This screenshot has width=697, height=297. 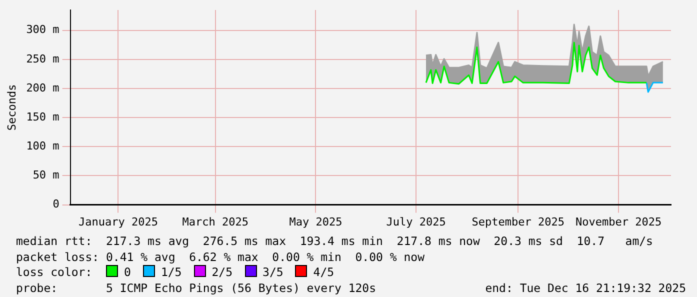 What do you see at coordinates (55, 272) in the screenshot?
I see `legend-title: loss color:` at bounding box center [55, 272].